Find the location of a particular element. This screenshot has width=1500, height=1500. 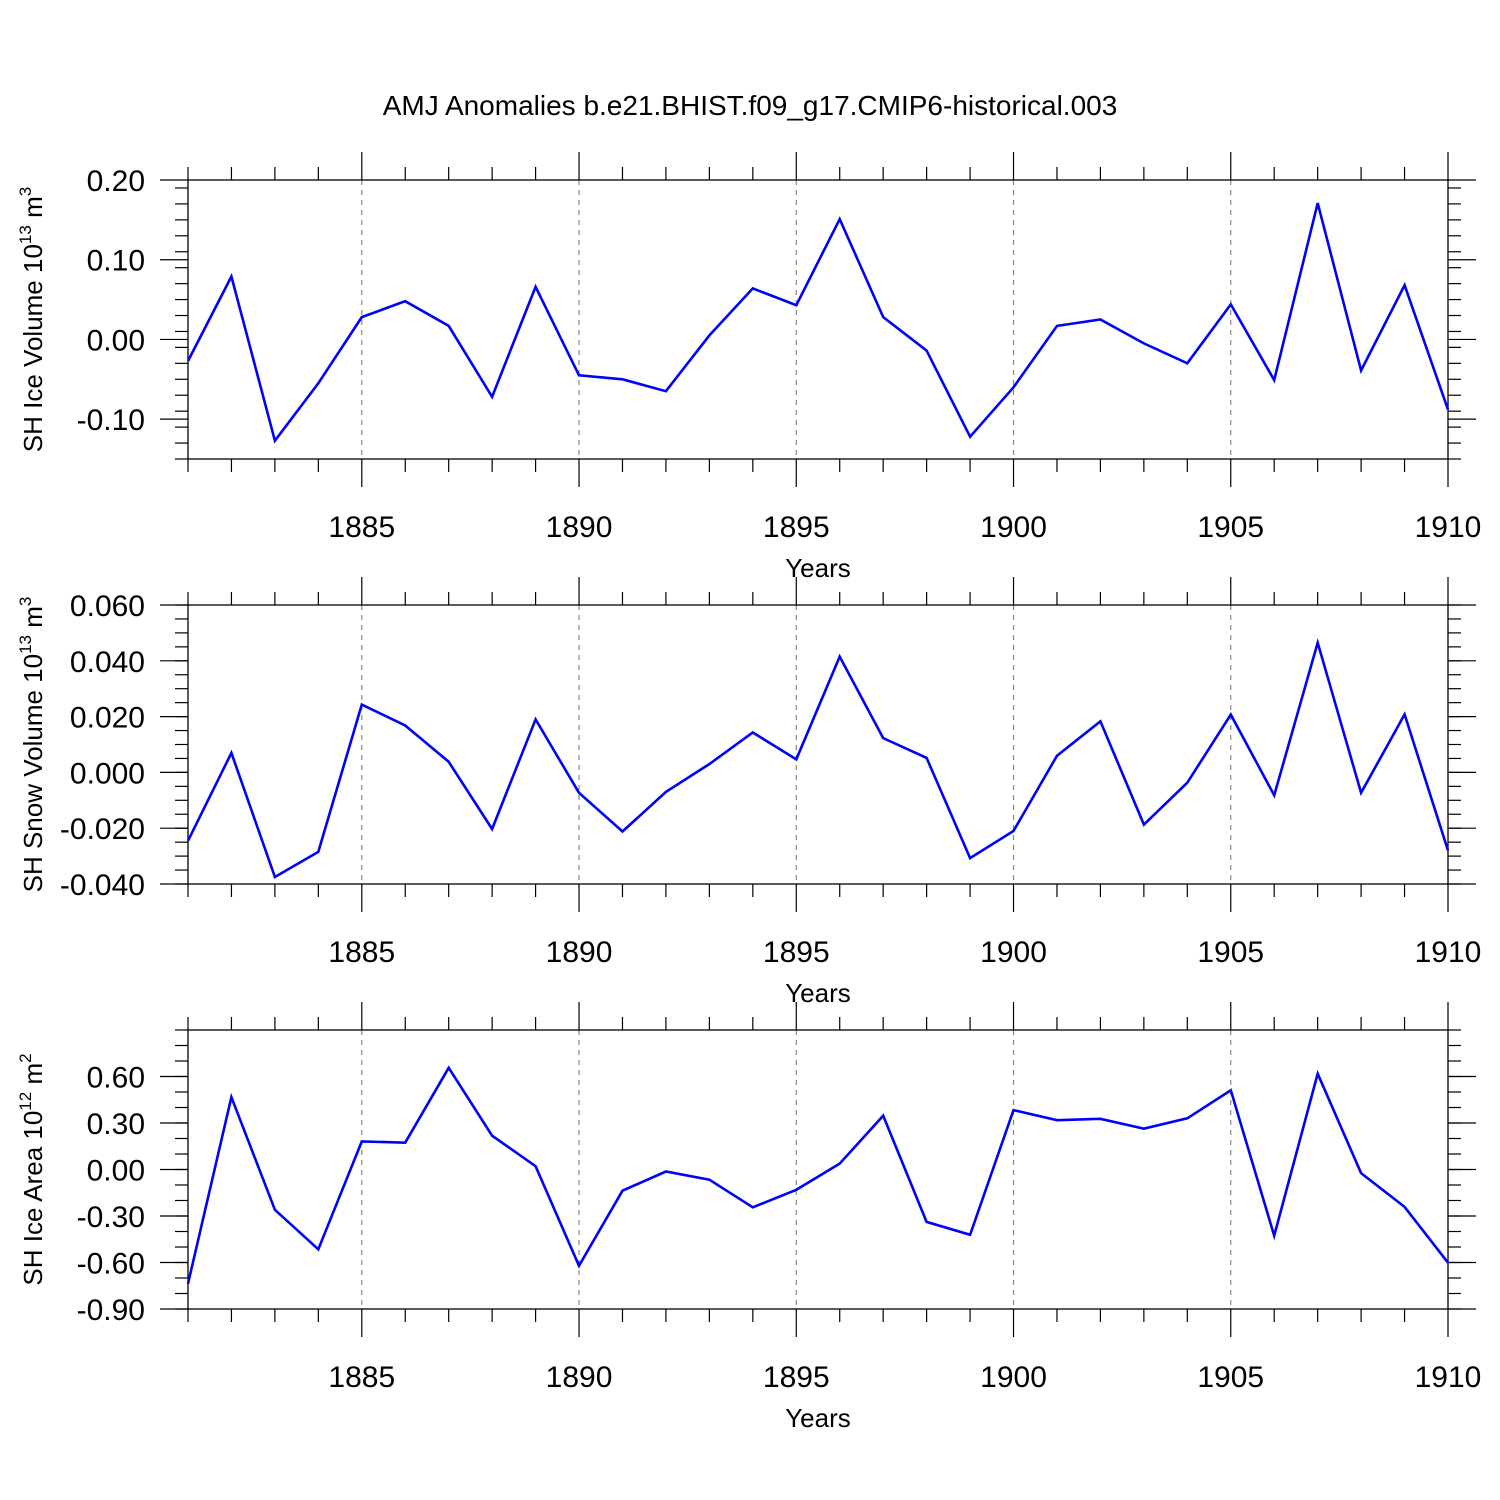

y-axis-title: SH Ice Volume 1013 m3 is located at coordinates (32, 319).